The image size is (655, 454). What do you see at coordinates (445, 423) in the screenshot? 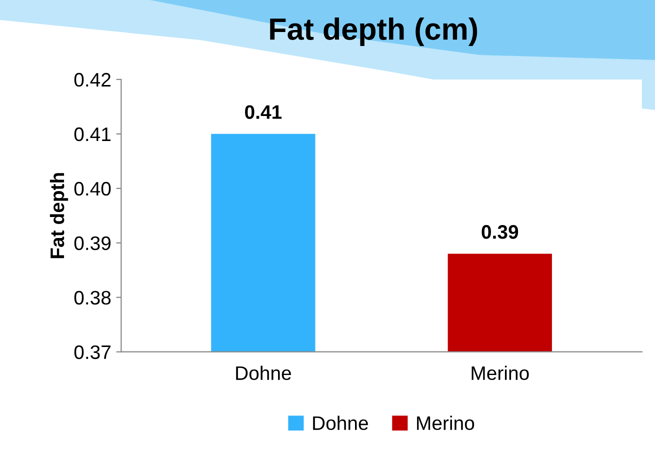
I see `legend-label: Merino` at bounding box center [445, 423].